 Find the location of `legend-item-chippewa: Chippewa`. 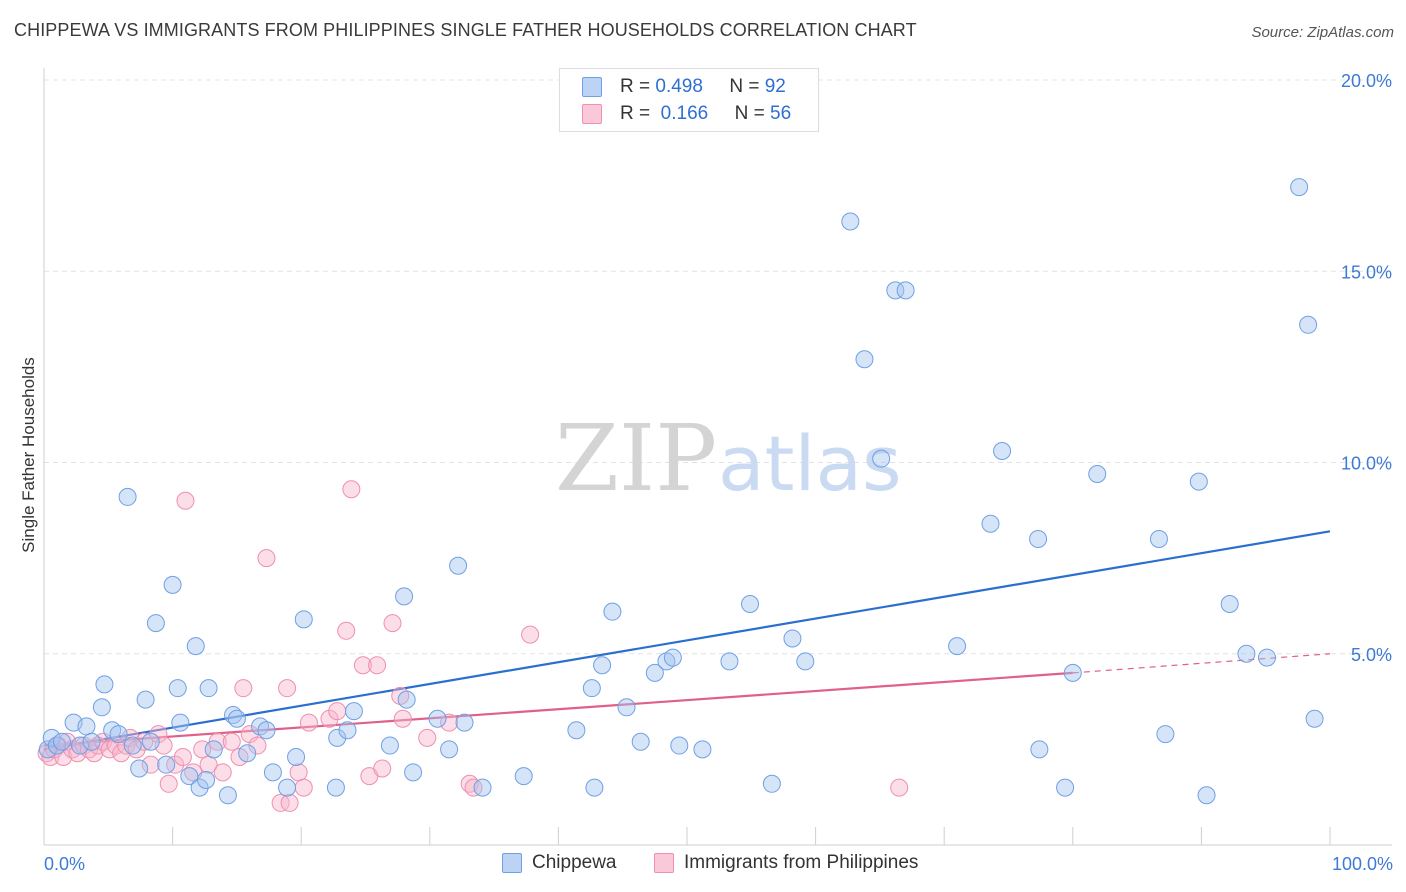

legend-item-chippewa: Chippewa is located at coordinates (559, 863).